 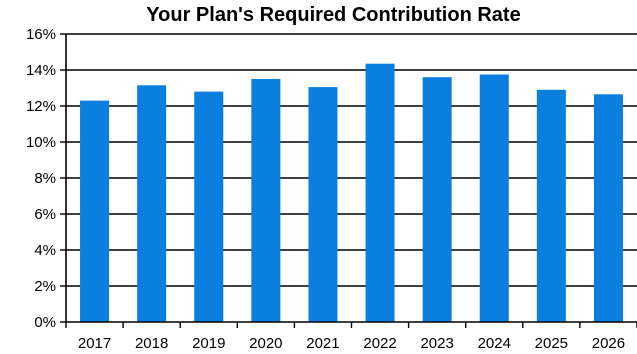 What do you see at coordinates (41, 70) in the screenshot?
I see `y-tick-label: 14%` at bounding box center [41, 70].